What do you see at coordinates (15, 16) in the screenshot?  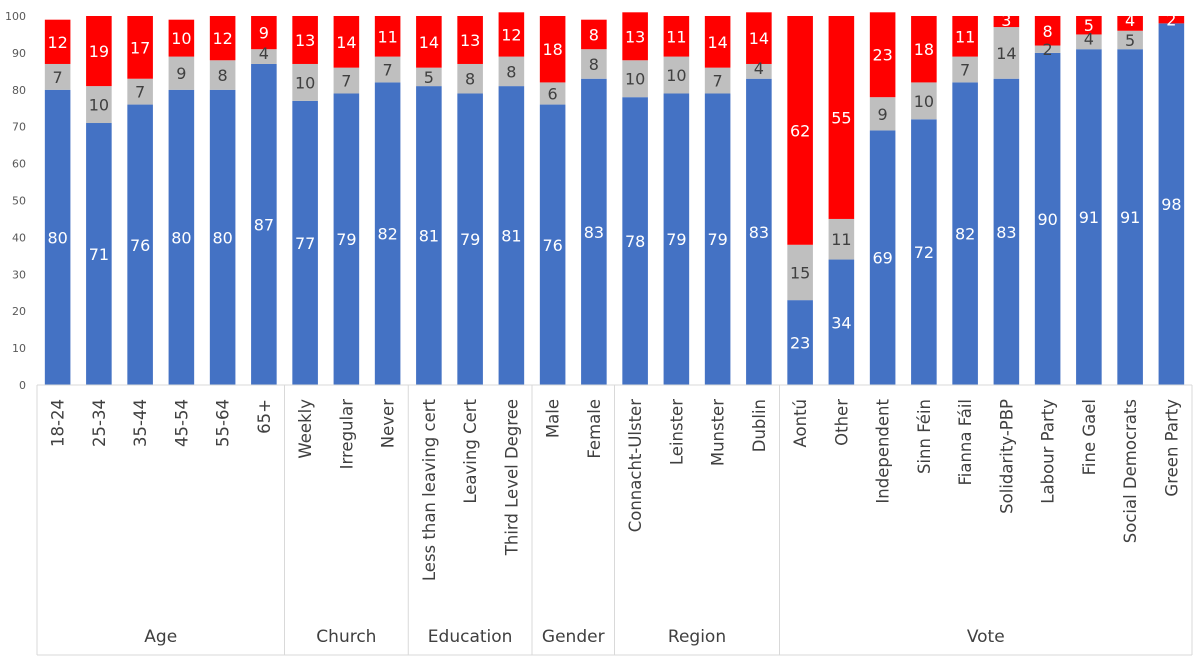 I see `y-tick-label: 100` at bounding box center [15, 16].